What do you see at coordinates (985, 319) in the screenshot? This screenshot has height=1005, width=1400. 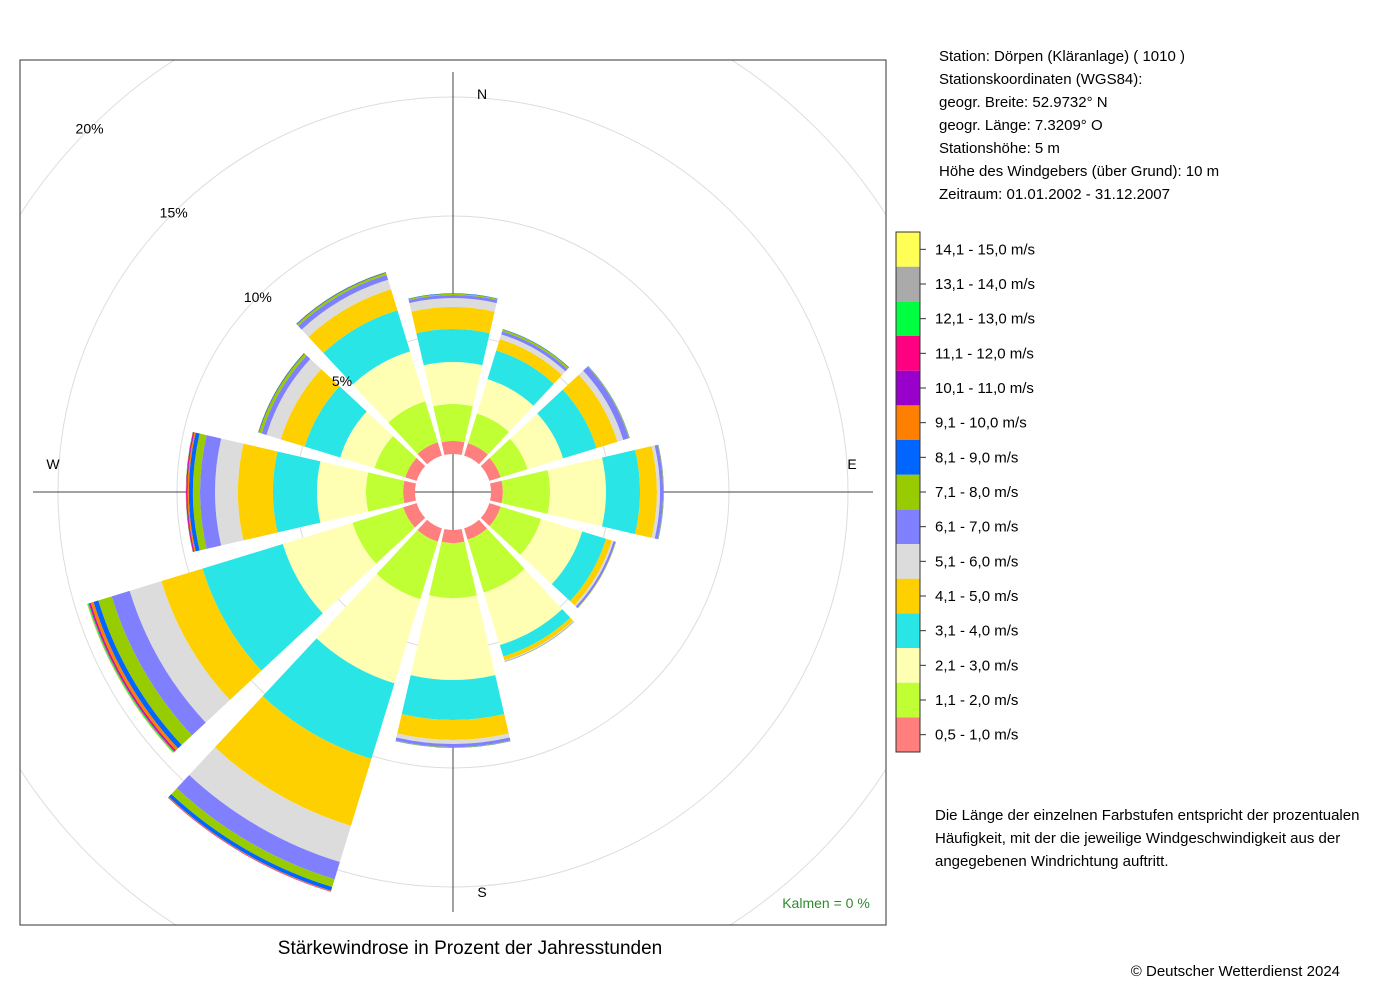 I see `legend-label: 12,1 - 13,0 m/s` at bounding box center [985, 319].